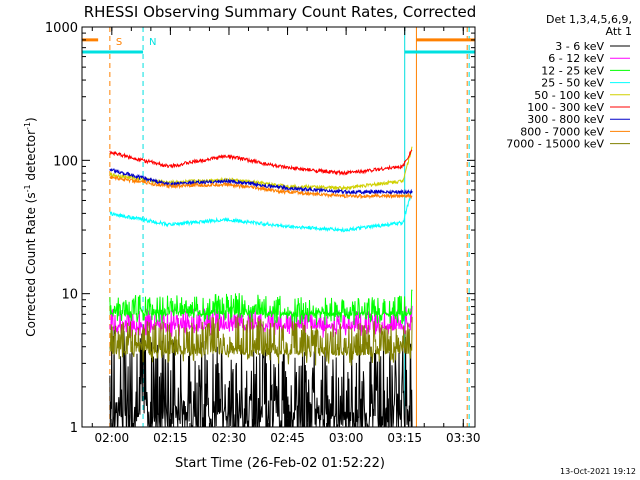 Image resolution: width=640 pixels, height=480 pixels. I want to click on x-tick-label: 02:30, so click(229, 438).